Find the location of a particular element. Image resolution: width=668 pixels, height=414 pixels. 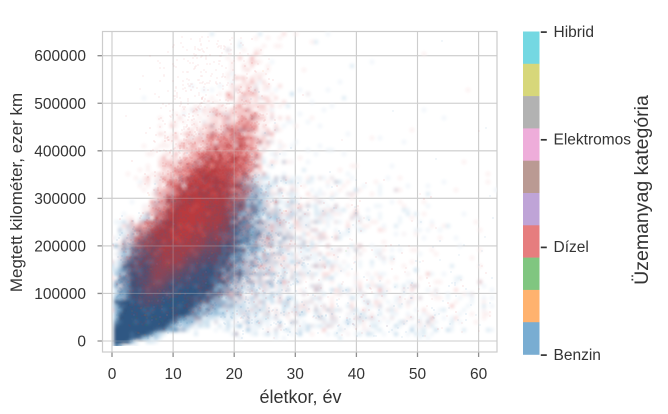

svg-text: életkor, év is located at coordinates (300, 397).